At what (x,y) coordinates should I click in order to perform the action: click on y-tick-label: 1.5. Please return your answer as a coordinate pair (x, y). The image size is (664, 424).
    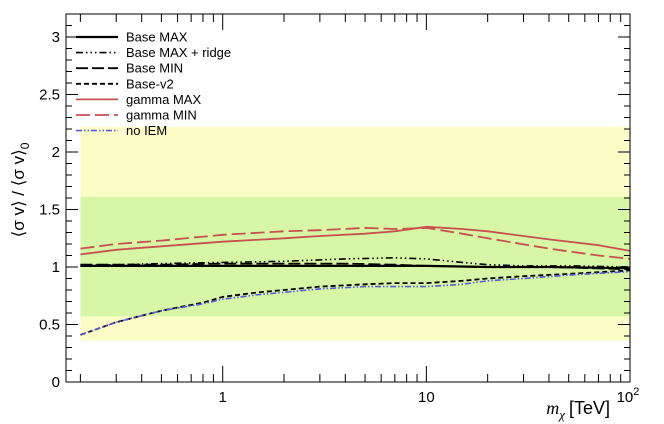
    Looking at the image, I should click on (49, 210).